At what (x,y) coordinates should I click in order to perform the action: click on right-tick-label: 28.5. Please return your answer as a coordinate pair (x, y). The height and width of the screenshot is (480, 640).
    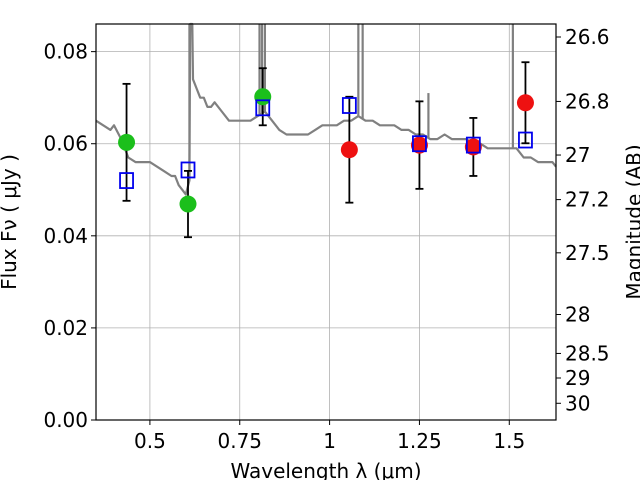
    Looking at the image, I should click on (587, 353).